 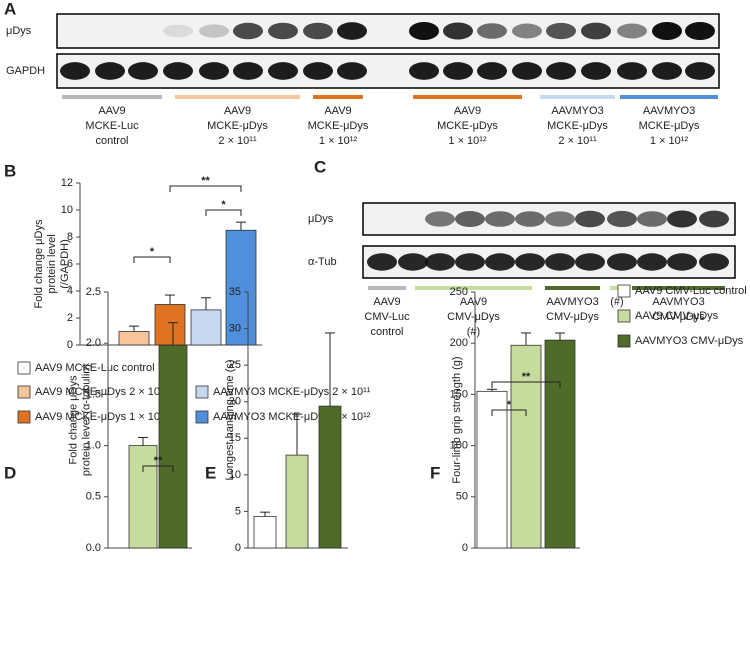 What do you see at coordinates (210, 472) in the screenshot?
I see `panel-label: E` at bounding box center [210, 472].